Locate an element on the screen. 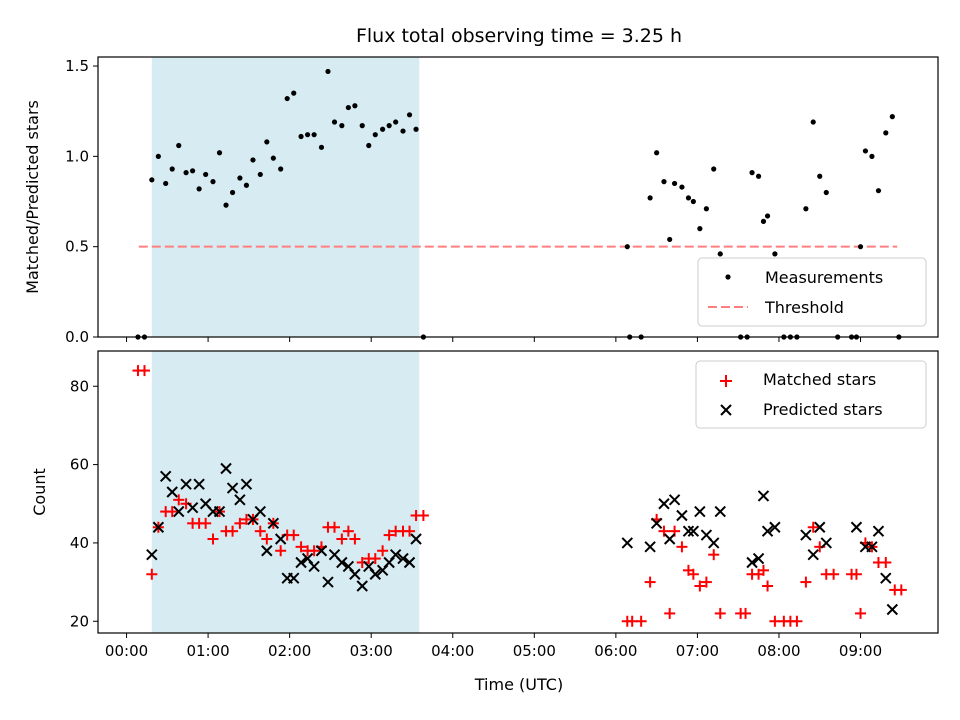 The height and width of the screenshot is (720, 960). bottom-shaded-span is located at coordinates (285, 492).